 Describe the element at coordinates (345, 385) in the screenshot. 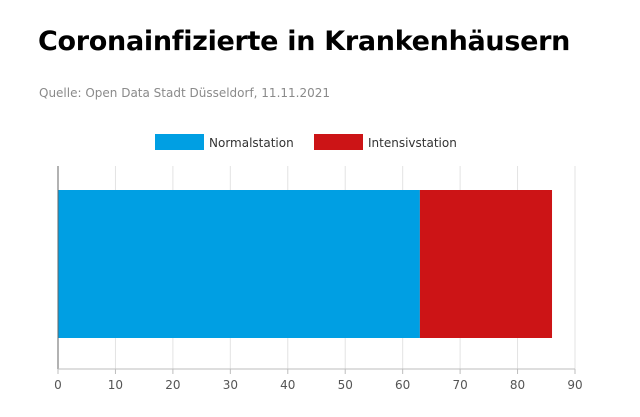

I see `x-tick-label: 50` at that location.